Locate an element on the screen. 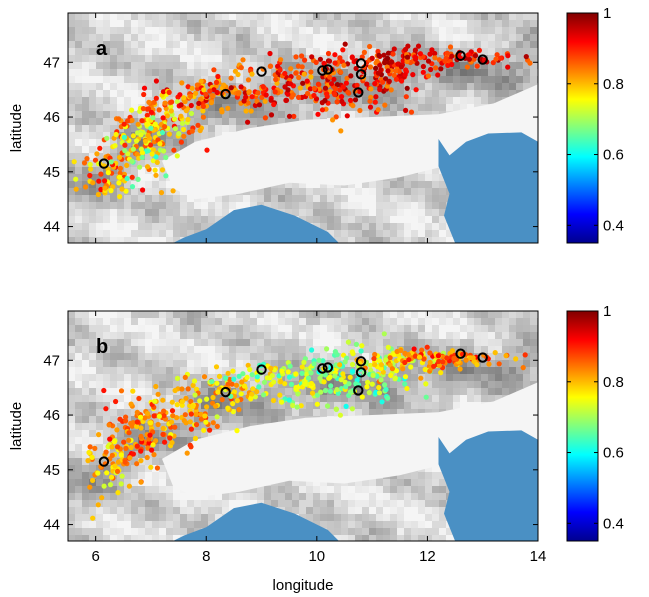 This screenshot has width=649, height=597. x-tick-label: 14 is located at coordinates (538, 556).